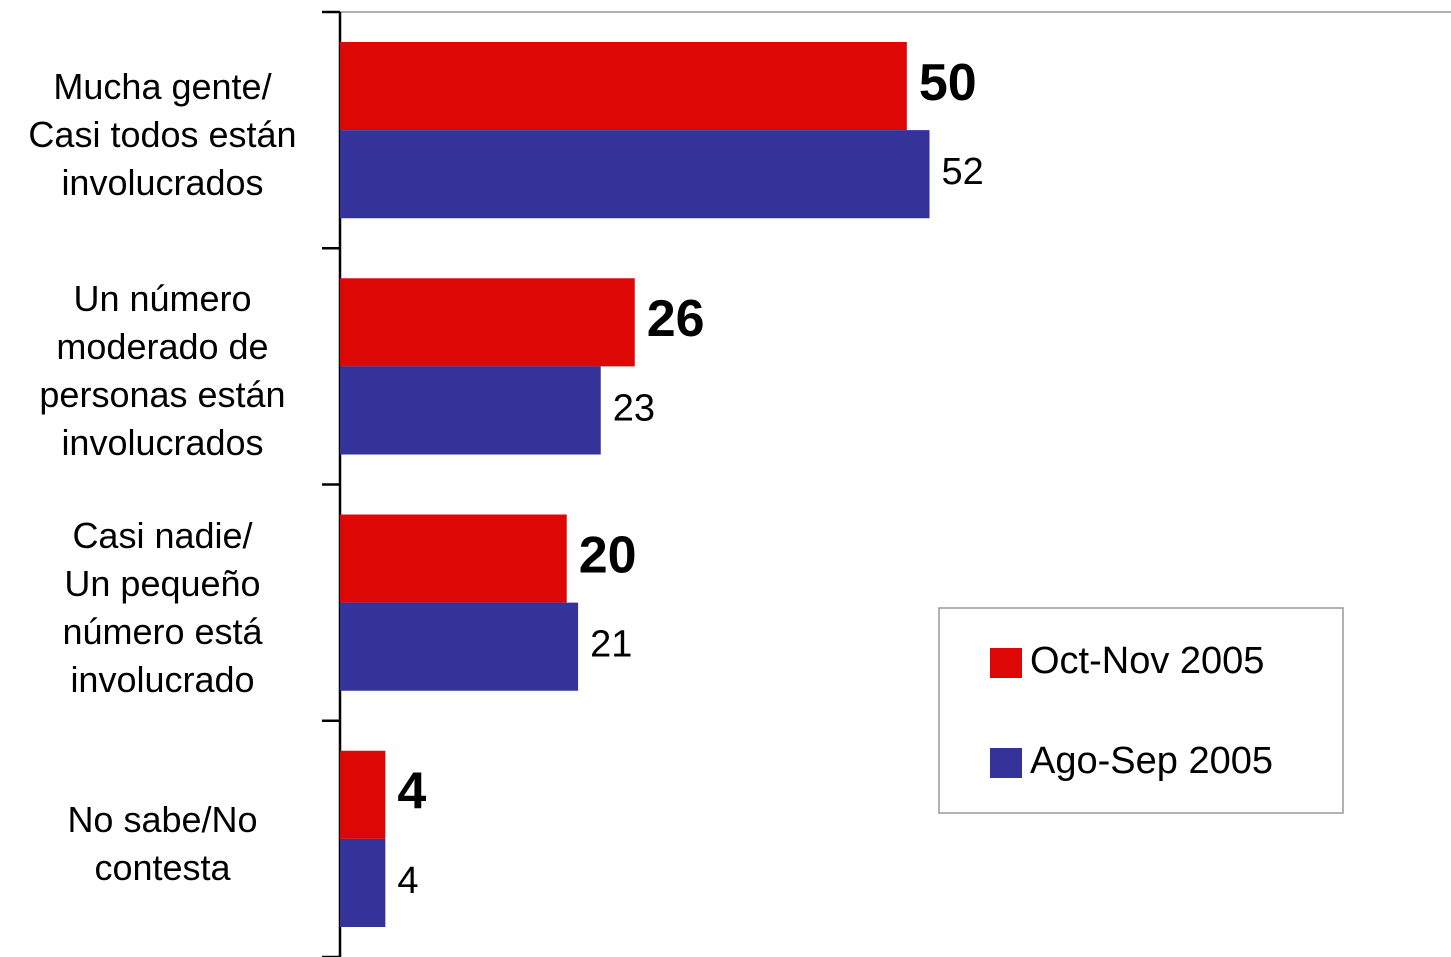  What do you see at coordinates (1147, 661) in the screenshot?
I see `legend-label: Oct-Nov 2005` at bounding box center [1147, 661].